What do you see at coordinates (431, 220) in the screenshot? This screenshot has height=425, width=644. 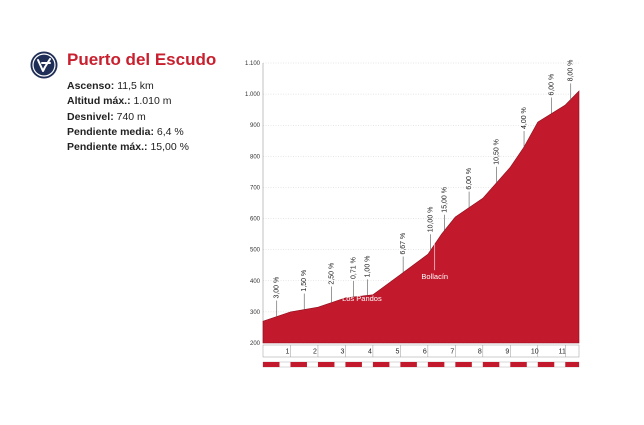 I see `gradient-label: 10,00 %` at bounding box center [431, 220].